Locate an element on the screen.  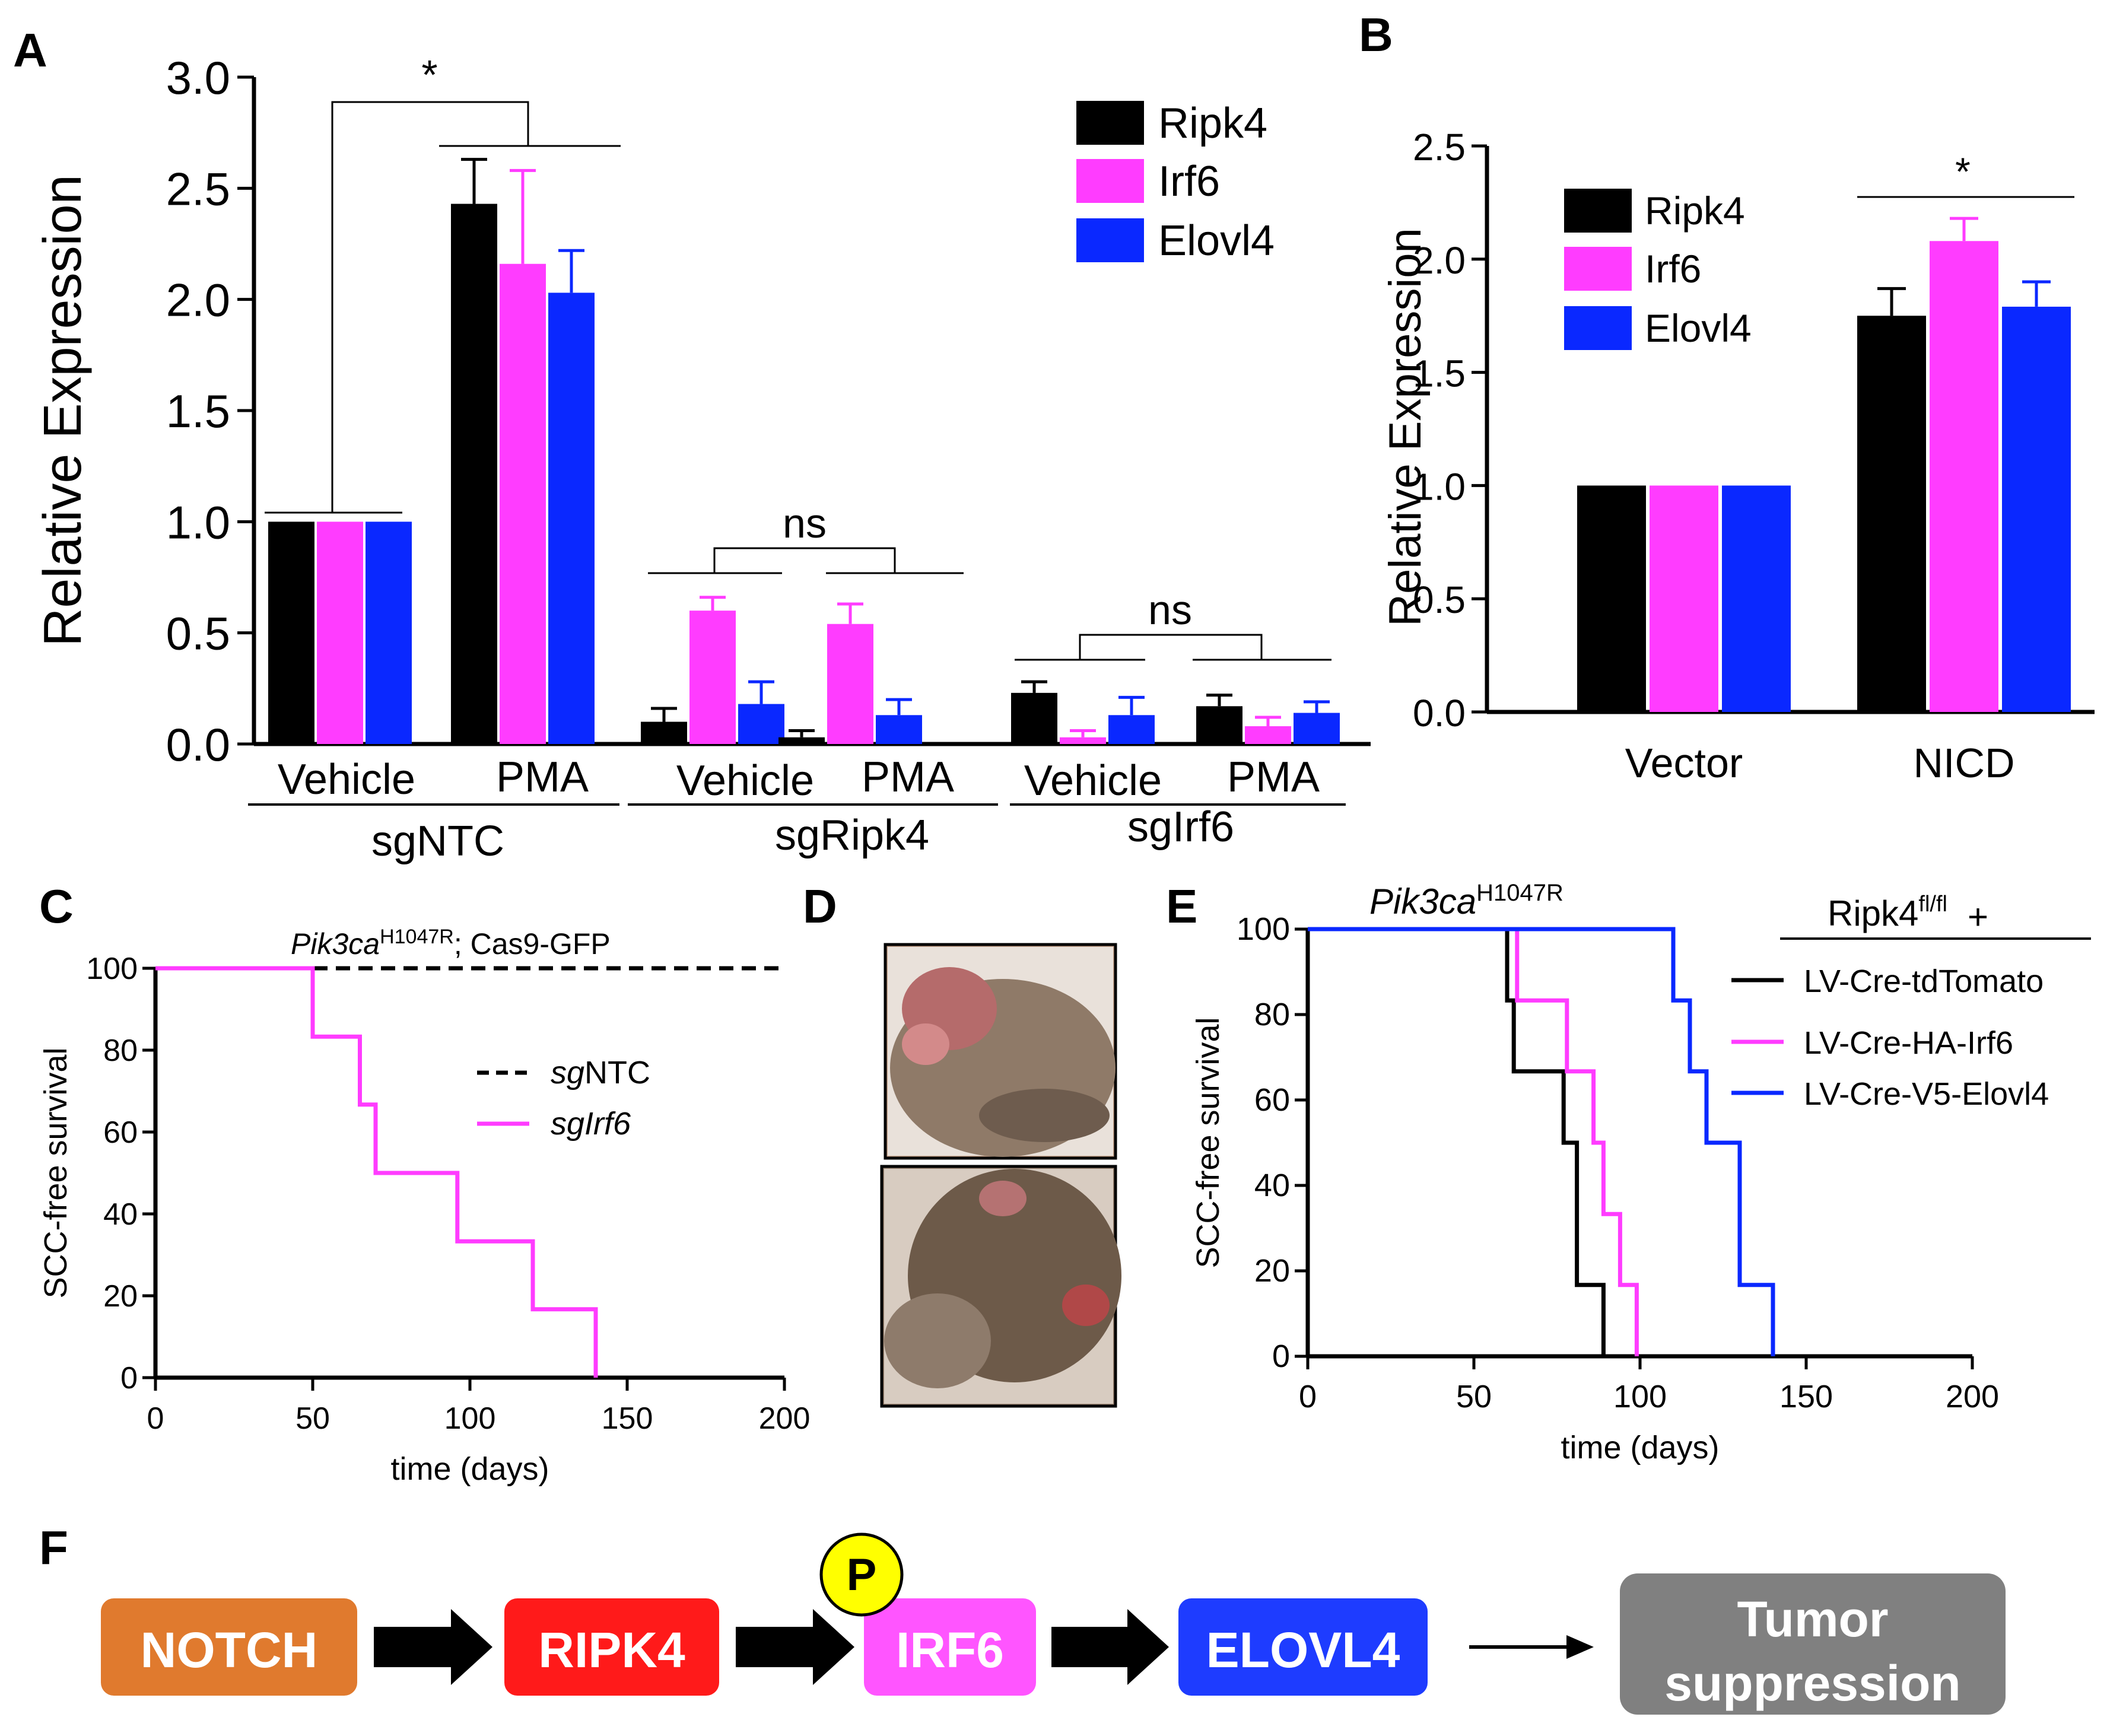
b-legend-label: Irf6 is located at coordinates (1673, 269).